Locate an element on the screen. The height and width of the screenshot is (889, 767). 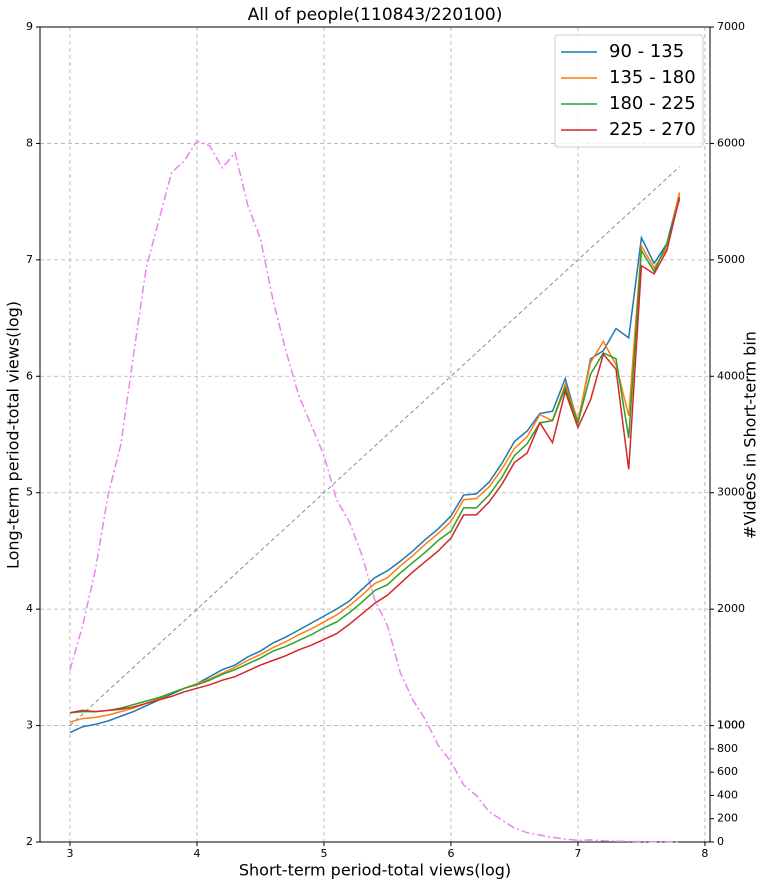
y-tick-label: 4 is located at coordinates (29, 608).